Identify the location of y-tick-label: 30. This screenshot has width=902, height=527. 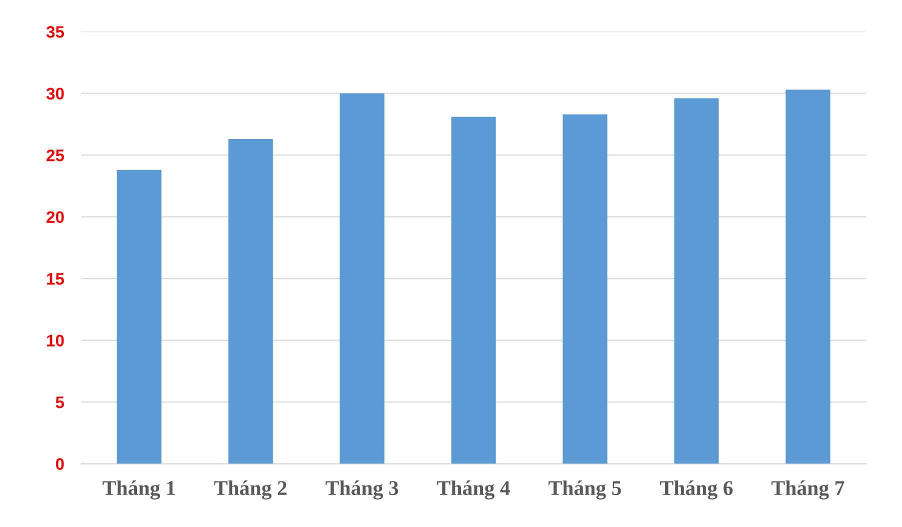
(55, 94).